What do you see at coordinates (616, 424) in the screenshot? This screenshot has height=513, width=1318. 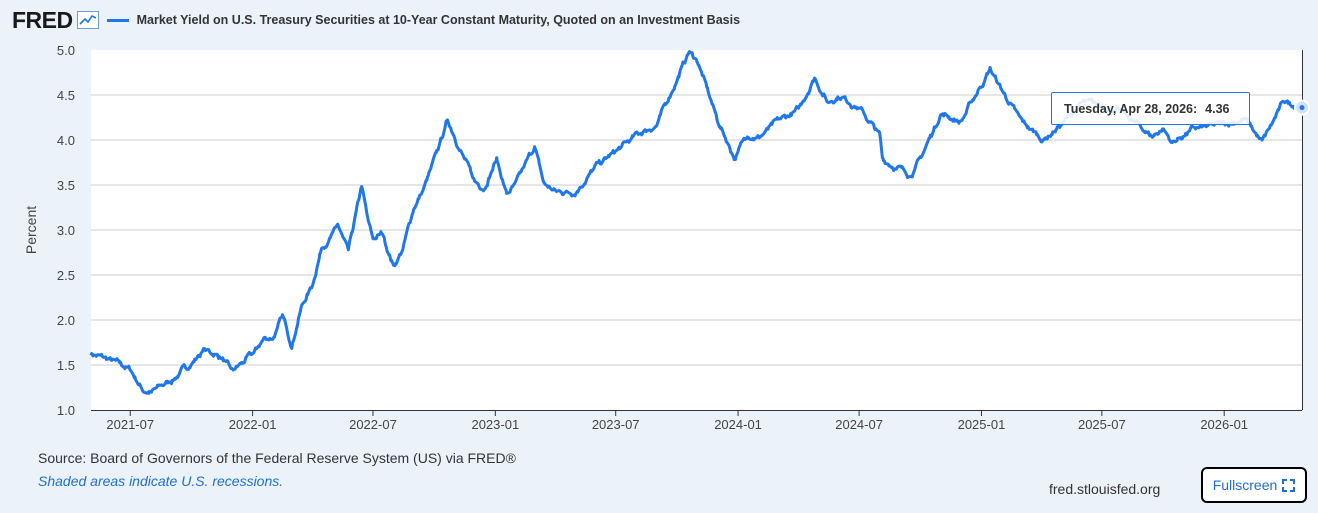 I see `x-tick-label: 2023-07` at bounding box center [616, 424].